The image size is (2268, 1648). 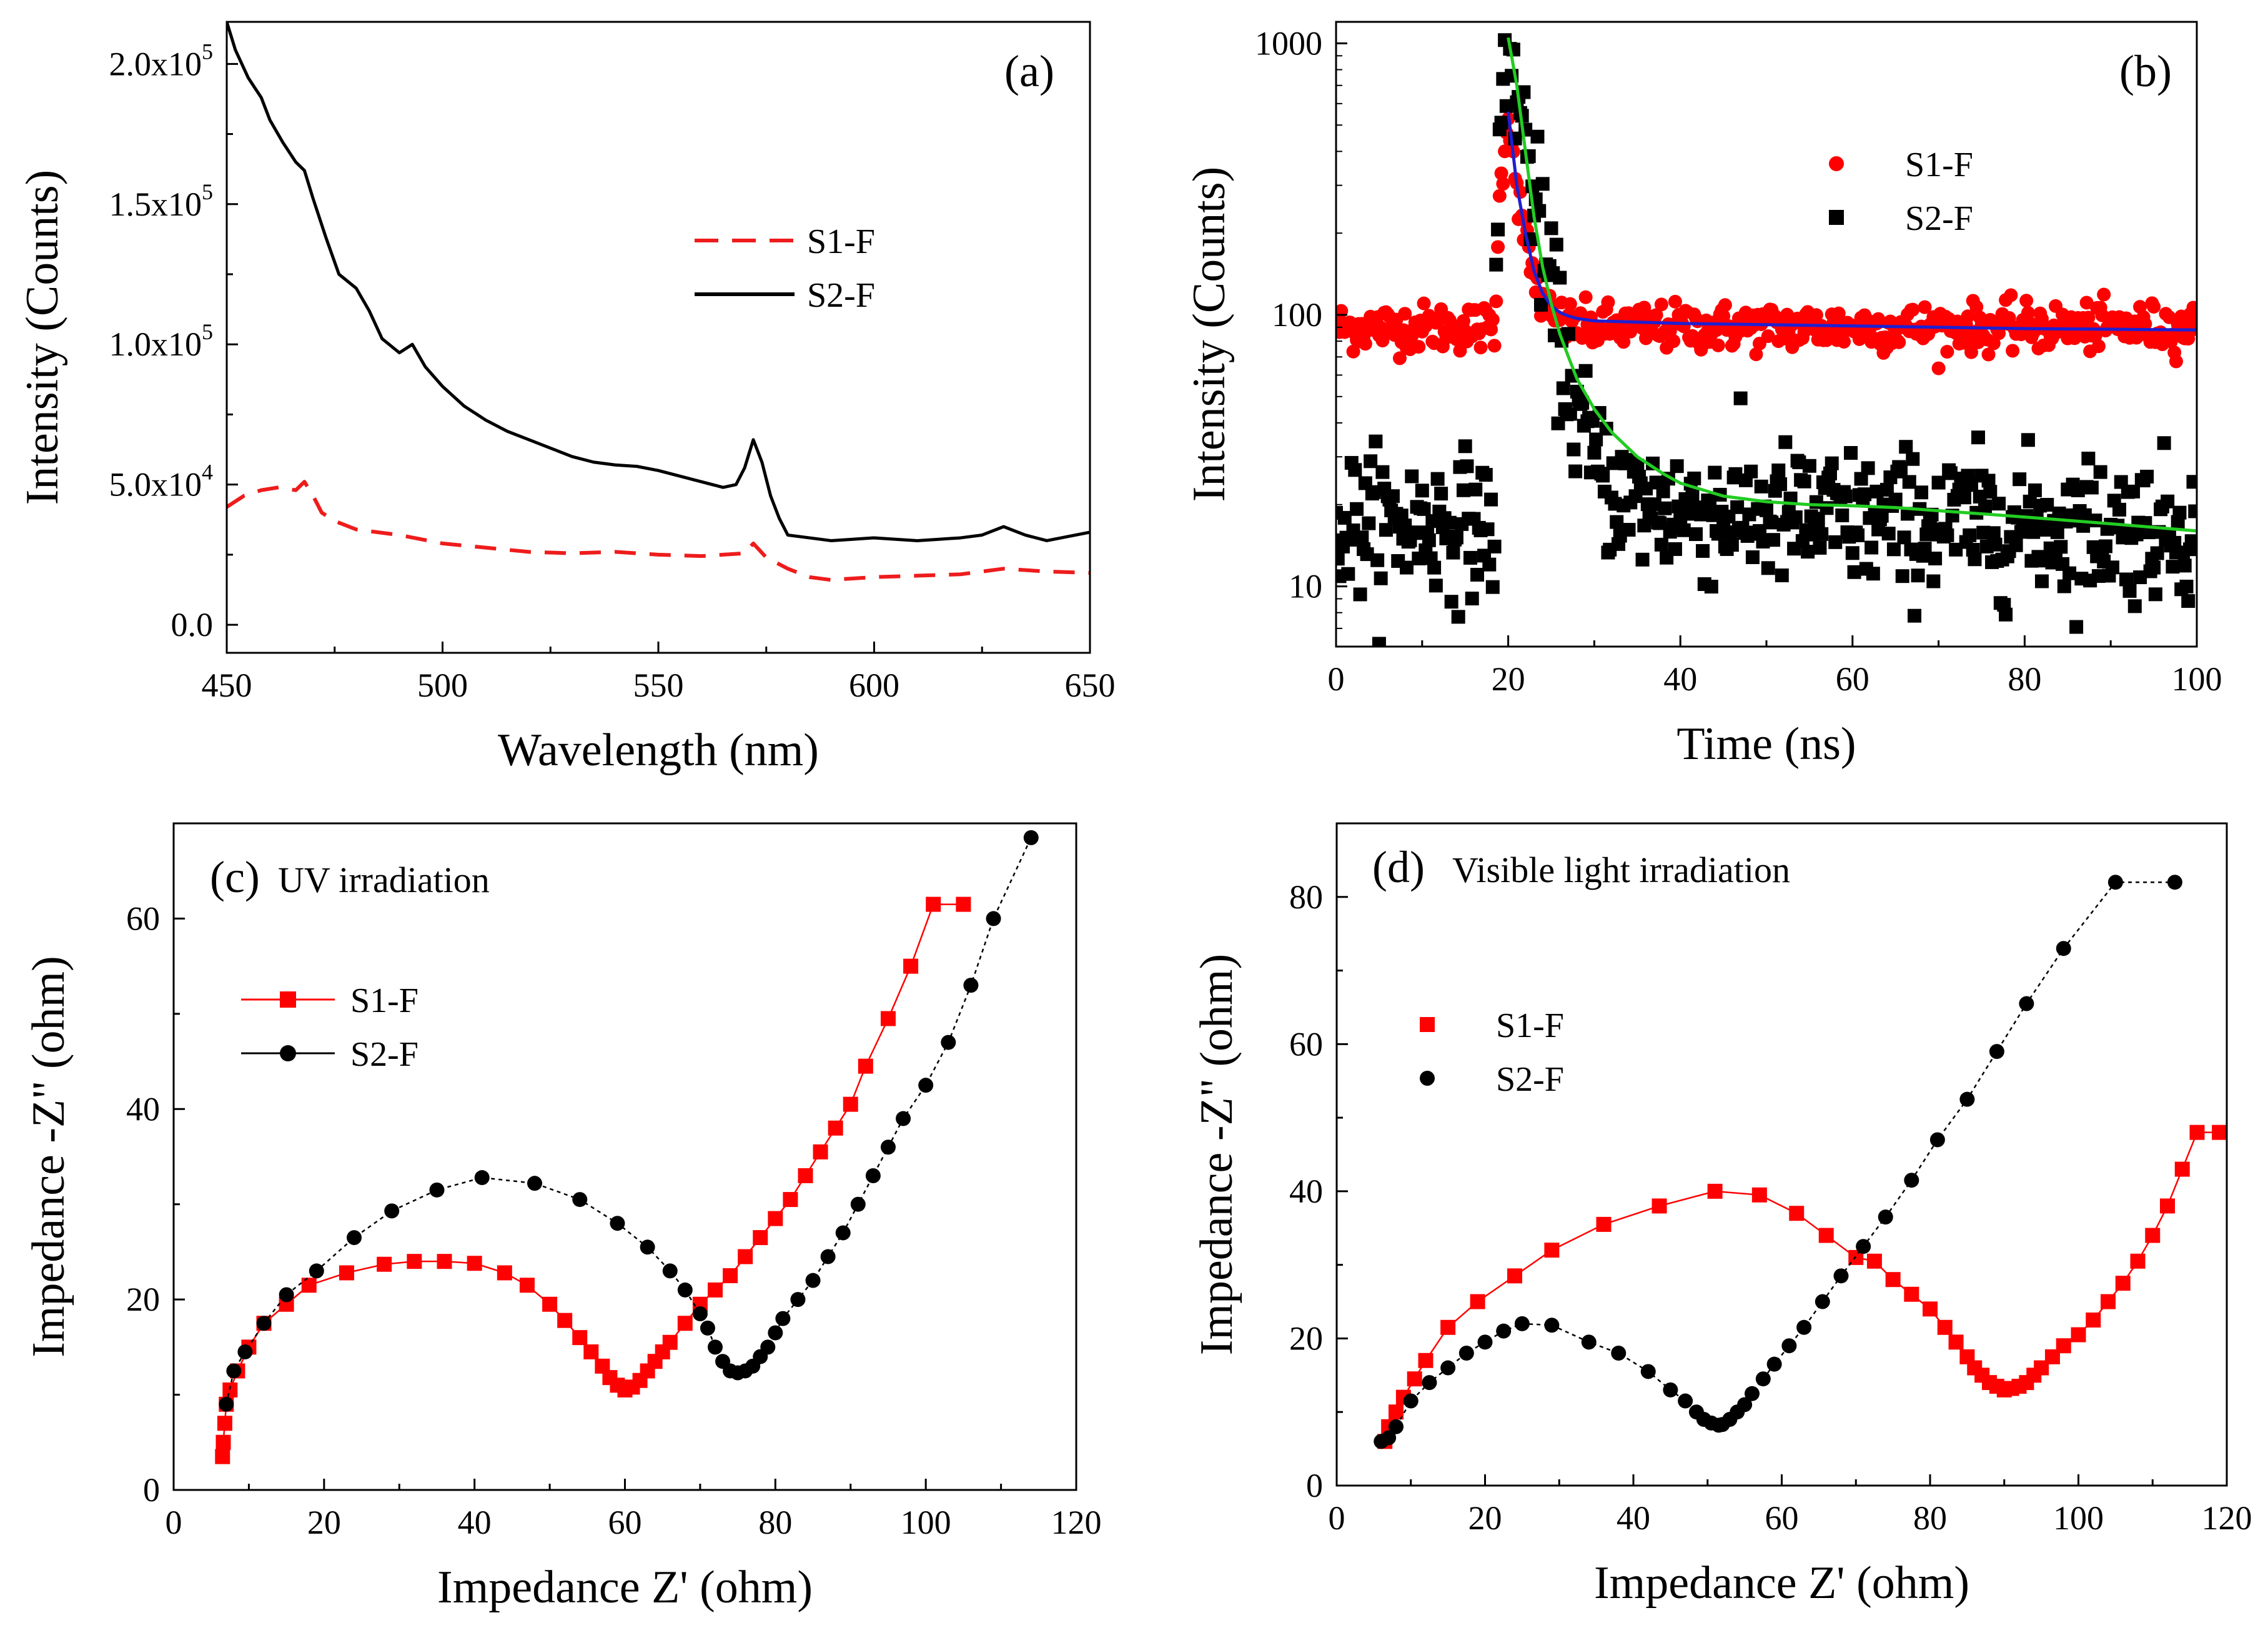 What do you see at coordinates (161, 341) in the screenshot?
I see `y-tick-label-a: 1.0x10⁵` at bounding box center [161, 341].